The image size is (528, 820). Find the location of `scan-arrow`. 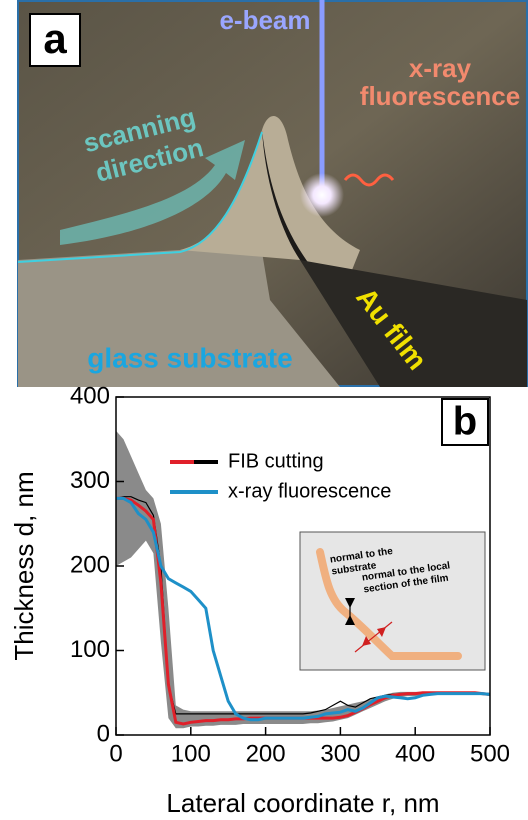

scan-arrow is located at coordinates (152, 192).